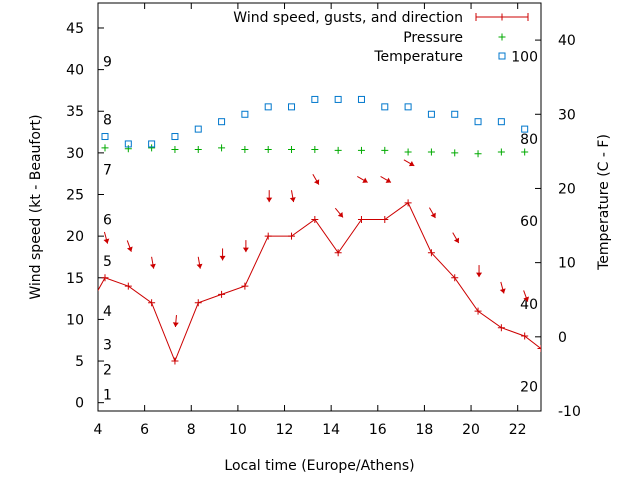 The width and height of the screenshot is (640, 480). What do you see at coordinates (191, 430) in the screenshot?
I see `x-tick-label: 8` at bounding box center [191, 430].